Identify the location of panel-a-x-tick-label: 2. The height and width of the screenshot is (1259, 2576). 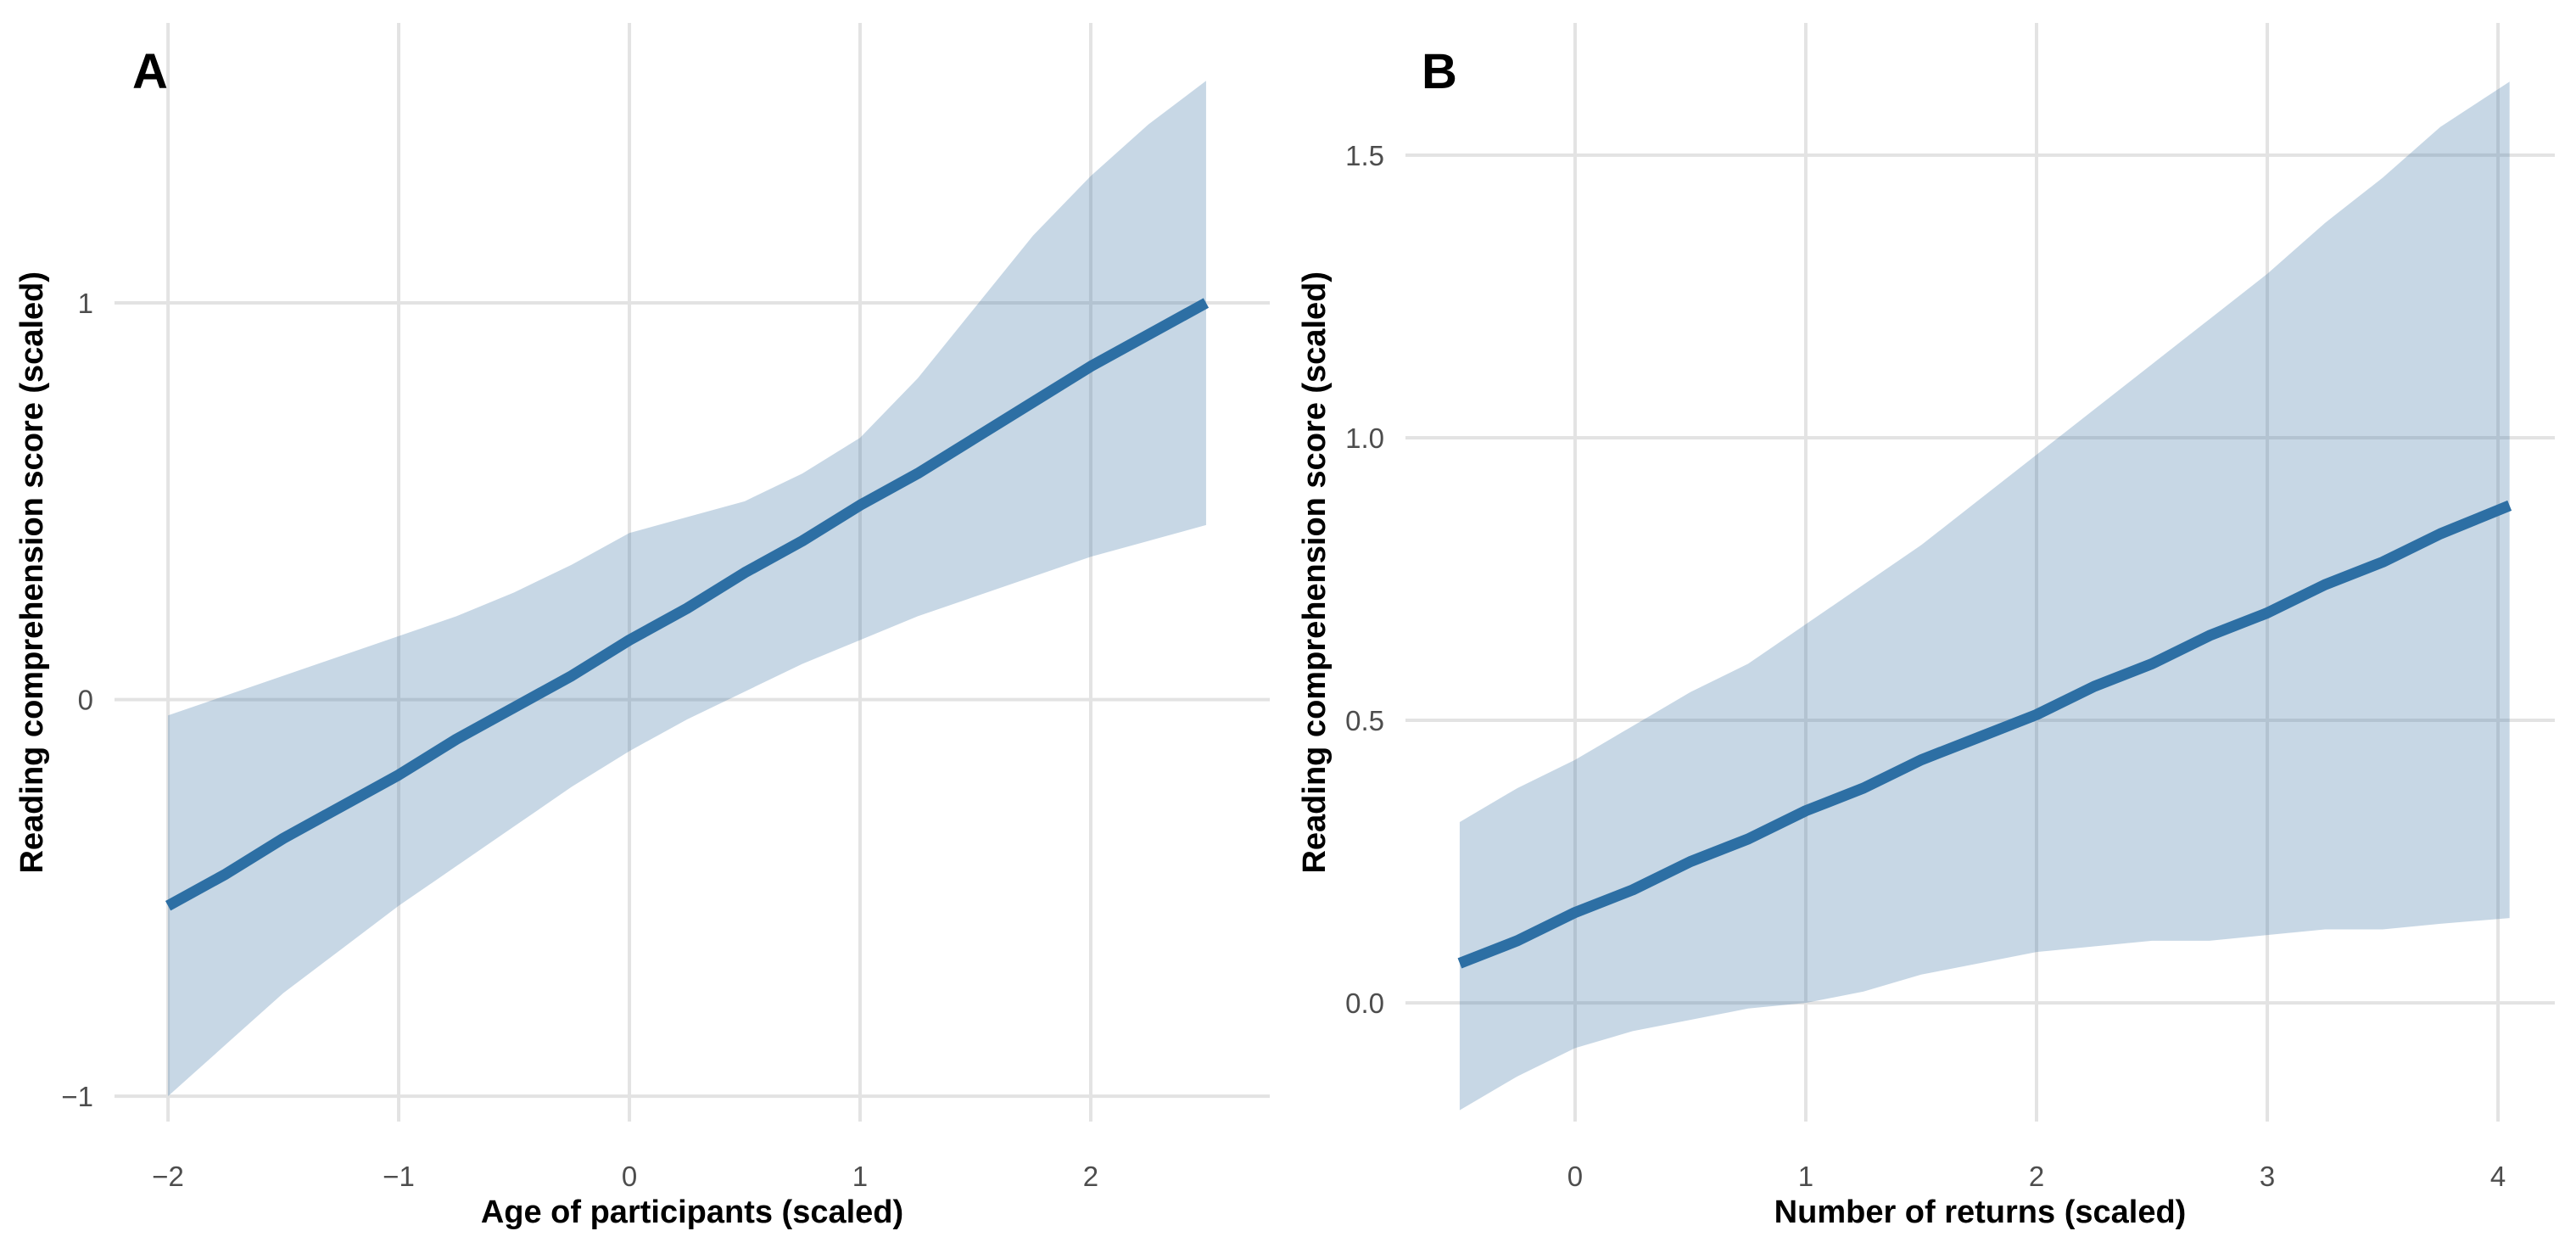
(1090, 1176).